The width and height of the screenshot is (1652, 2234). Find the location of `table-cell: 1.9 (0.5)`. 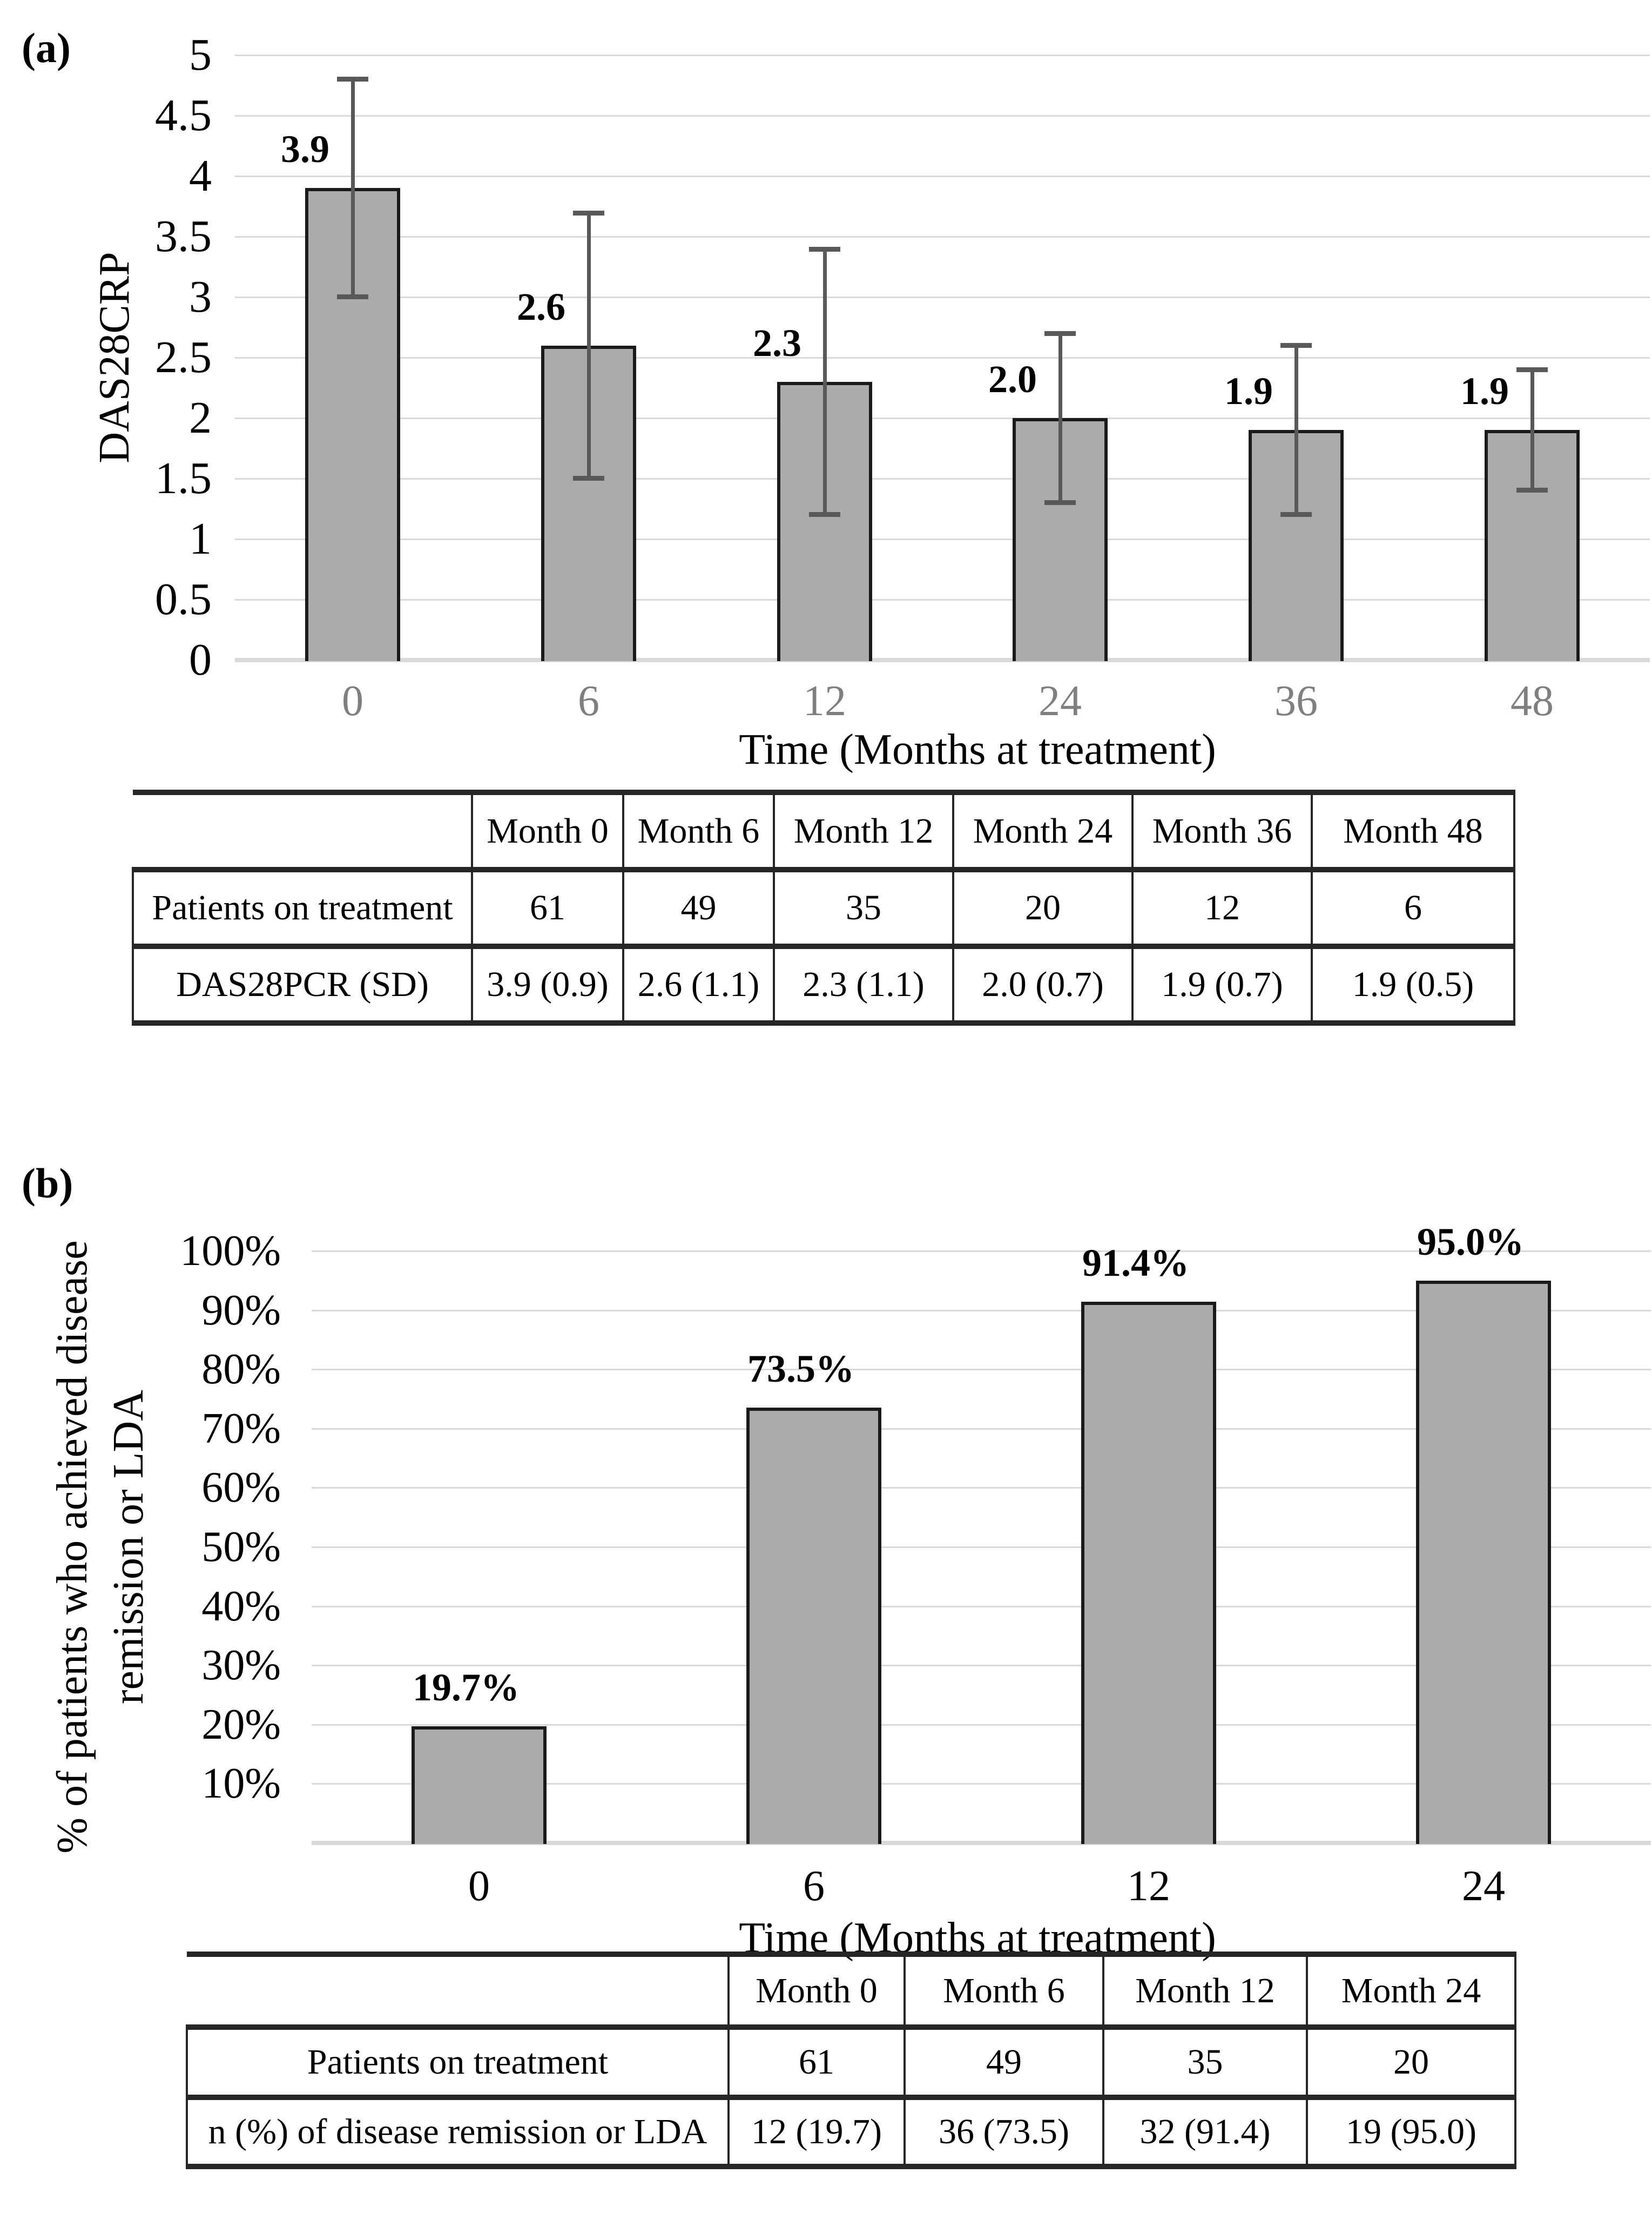

table-cell: 1.9 (0.5) is located at coordinates (1413, 985).